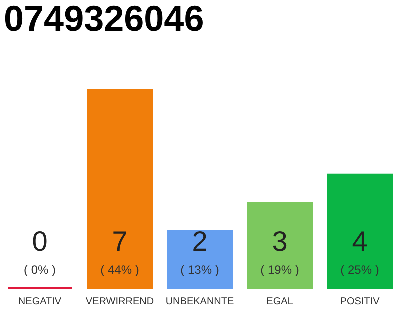  What do you see at coordinates (120, 241) in the screenshot?
I see `data-label: 7` at bounding box center [120, 241].